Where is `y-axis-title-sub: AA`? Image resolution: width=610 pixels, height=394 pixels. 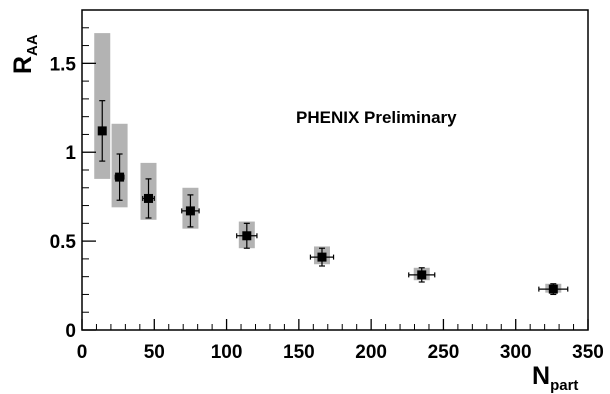
y-axis-title-sub: AA is located at coordinates (32, 45).